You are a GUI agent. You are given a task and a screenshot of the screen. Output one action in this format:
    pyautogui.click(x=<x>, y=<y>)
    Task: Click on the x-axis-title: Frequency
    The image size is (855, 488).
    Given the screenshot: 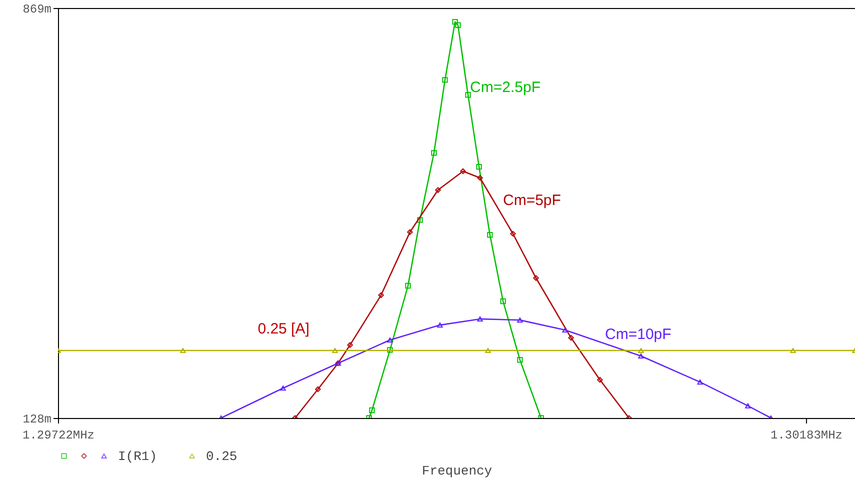 What is the action you would take?
    pyautogui.click(x=457, y=471)
    